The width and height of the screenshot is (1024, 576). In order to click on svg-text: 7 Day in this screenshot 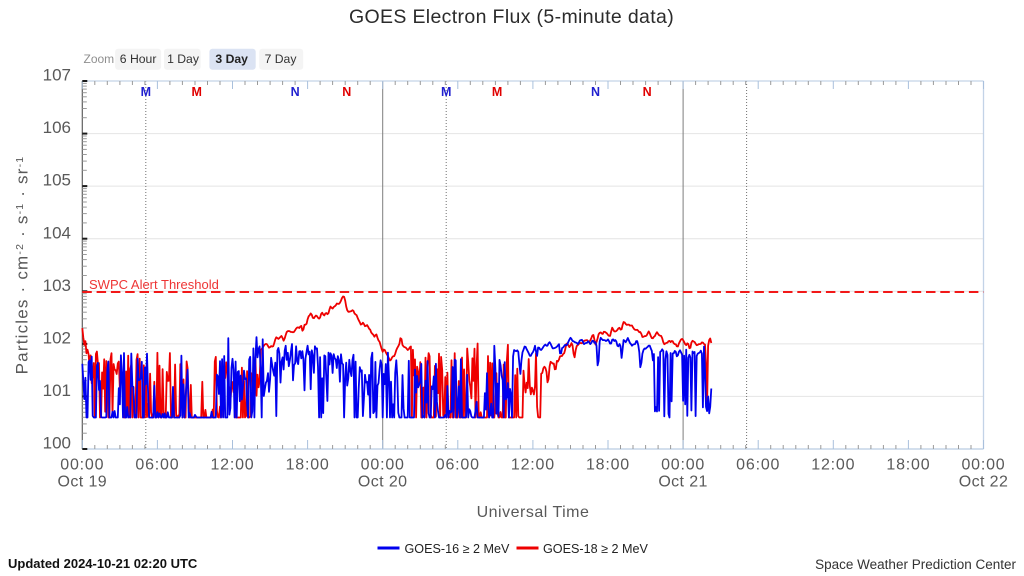, I will do `click(281, 59)`.